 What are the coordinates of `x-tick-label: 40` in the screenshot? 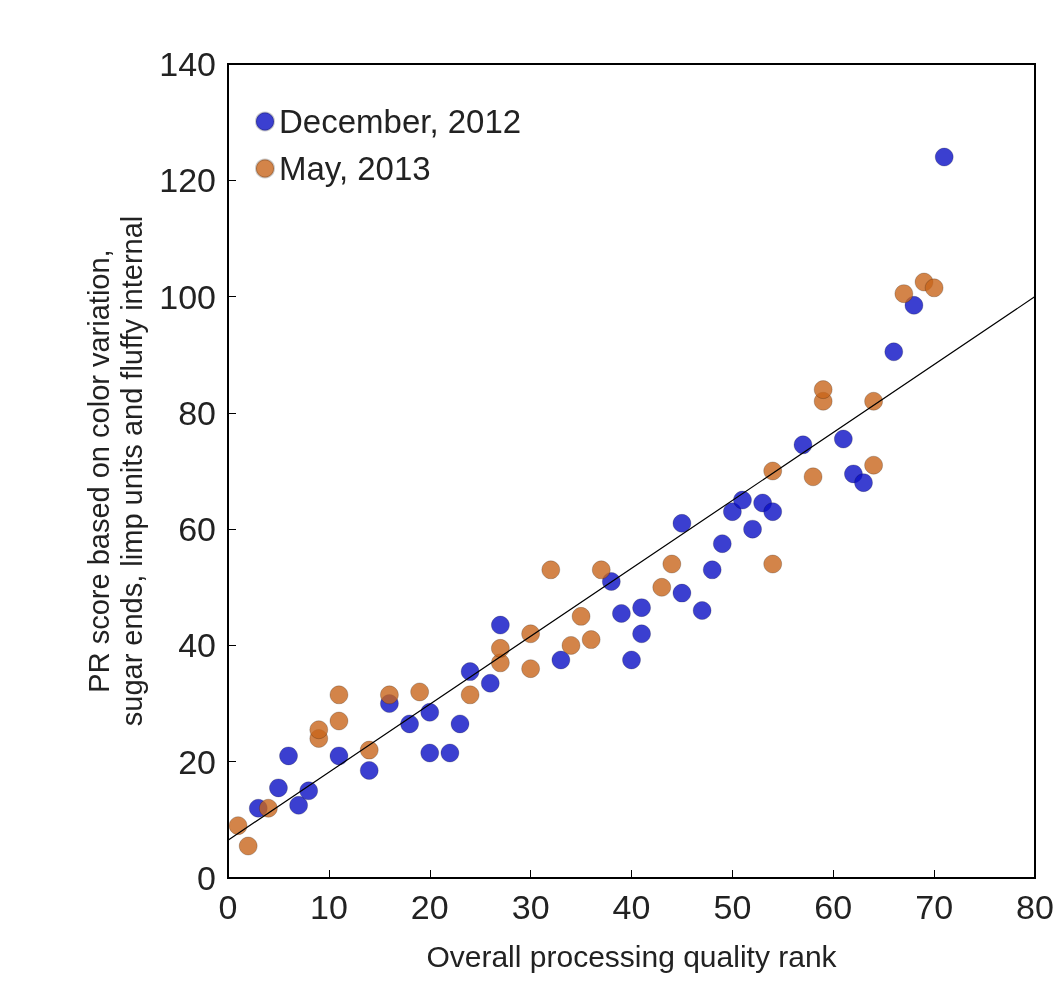 It's located at (631, 907).